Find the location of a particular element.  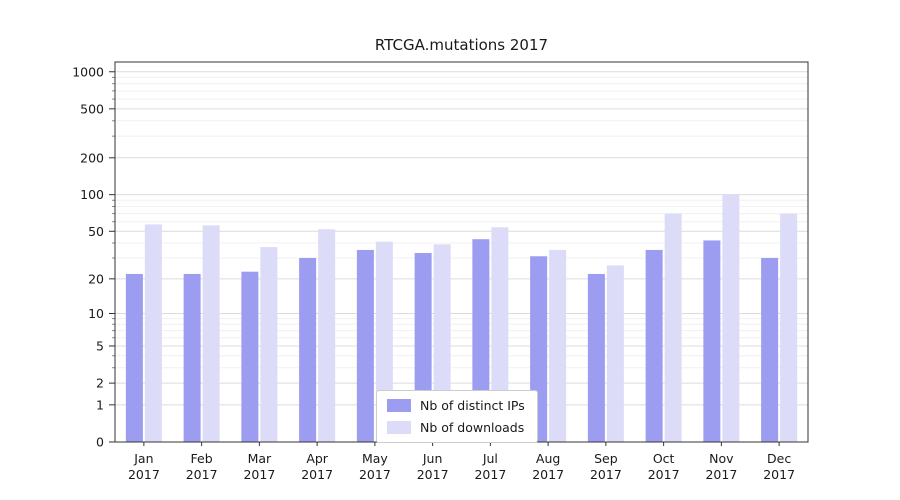

y-tick-label: 2 is located at coordinates (100, 383).